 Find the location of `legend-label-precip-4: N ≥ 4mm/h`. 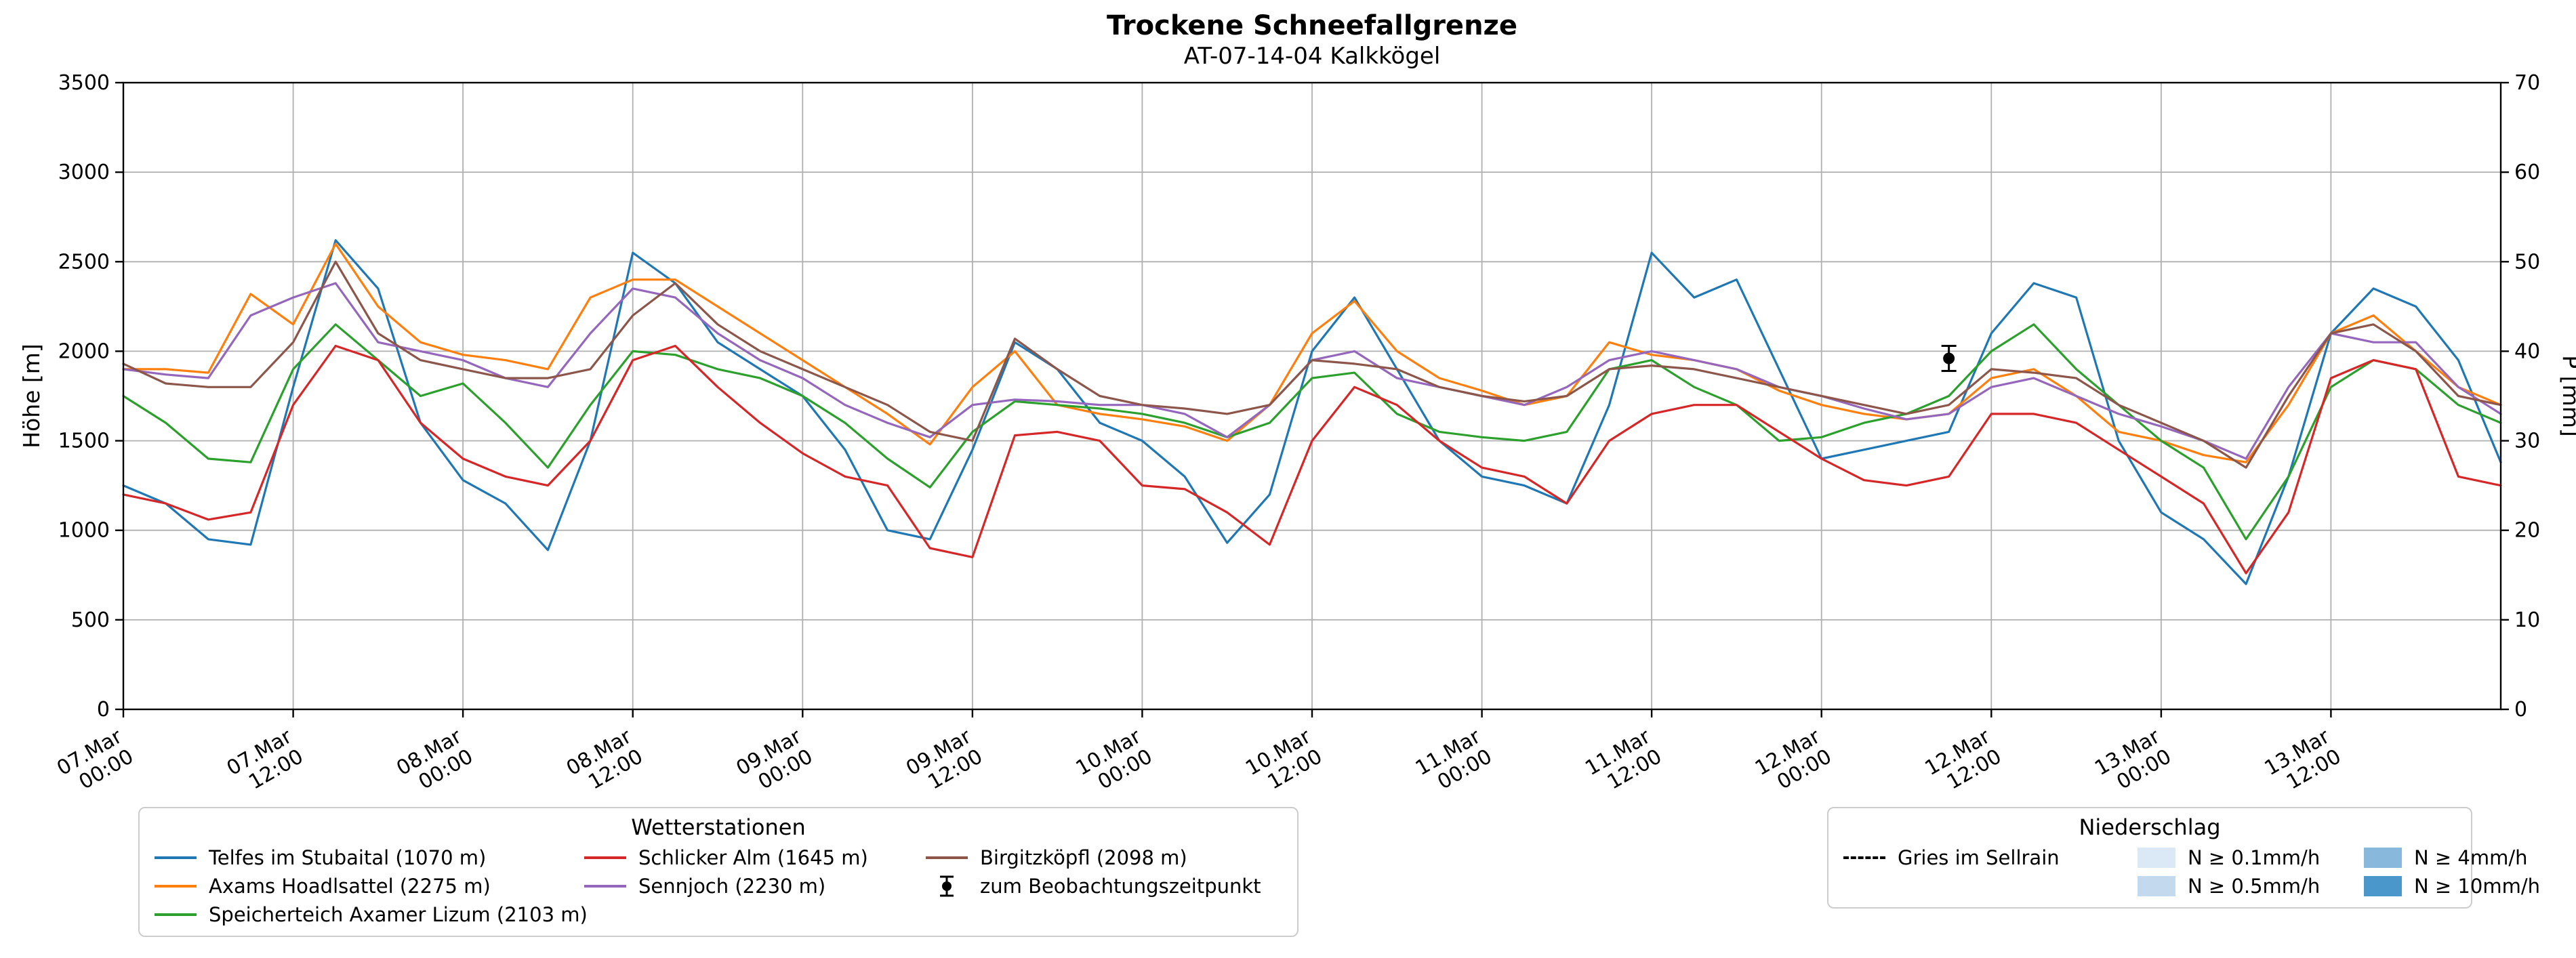

legend-label-precip-4: N ≥ 4mm/h is located at coordinates (2471, 857).